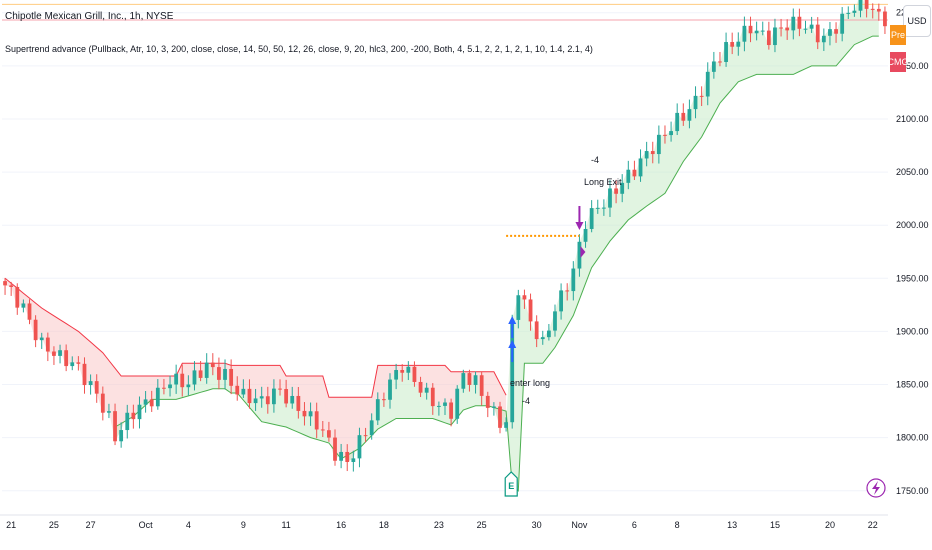 The width and height of the screenshot is (932, 550). Describe the element at coordinates (876, 488) in the screenshot. I see `lightning-icon` at that location.